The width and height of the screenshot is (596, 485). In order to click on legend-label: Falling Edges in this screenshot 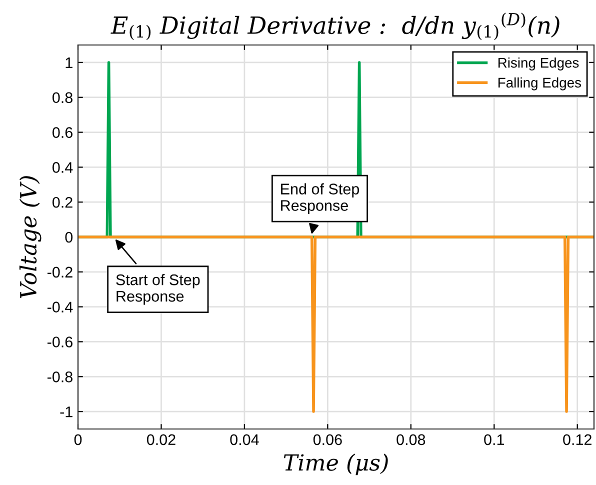, I will do `click(540, 83)`.